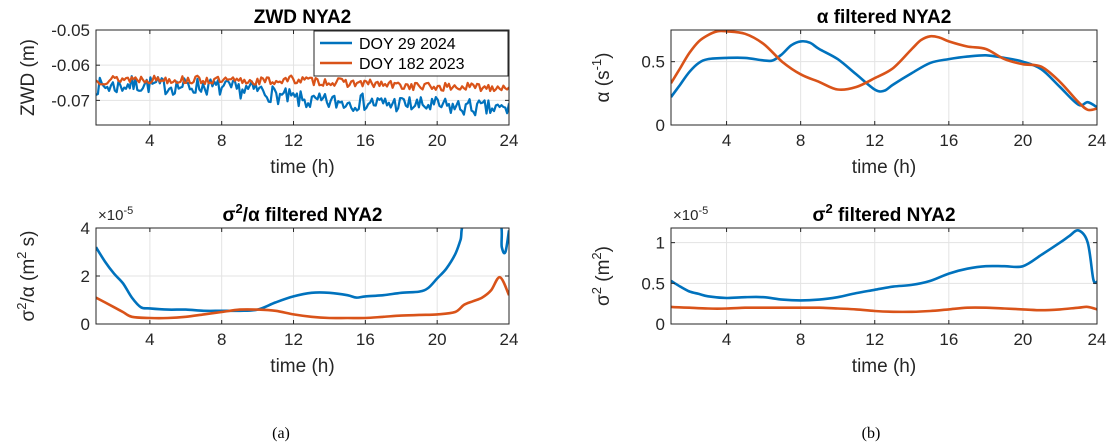 This screenshot has width=1112, height=448. What do you see at coordinates (281, 433) in the screenshot?
I see `caption-a: (a)` at bounding box center [281, 433].